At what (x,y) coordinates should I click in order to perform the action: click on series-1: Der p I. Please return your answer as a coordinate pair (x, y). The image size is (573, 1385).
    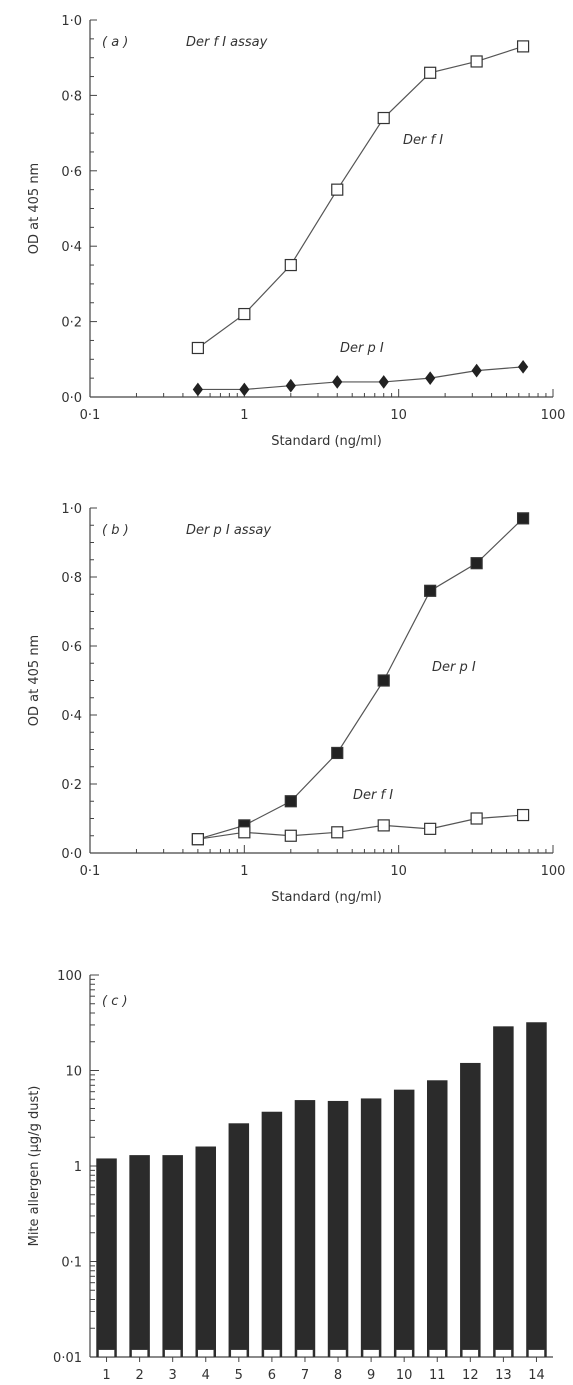
    Looking at the image, I should click on (360, 368).